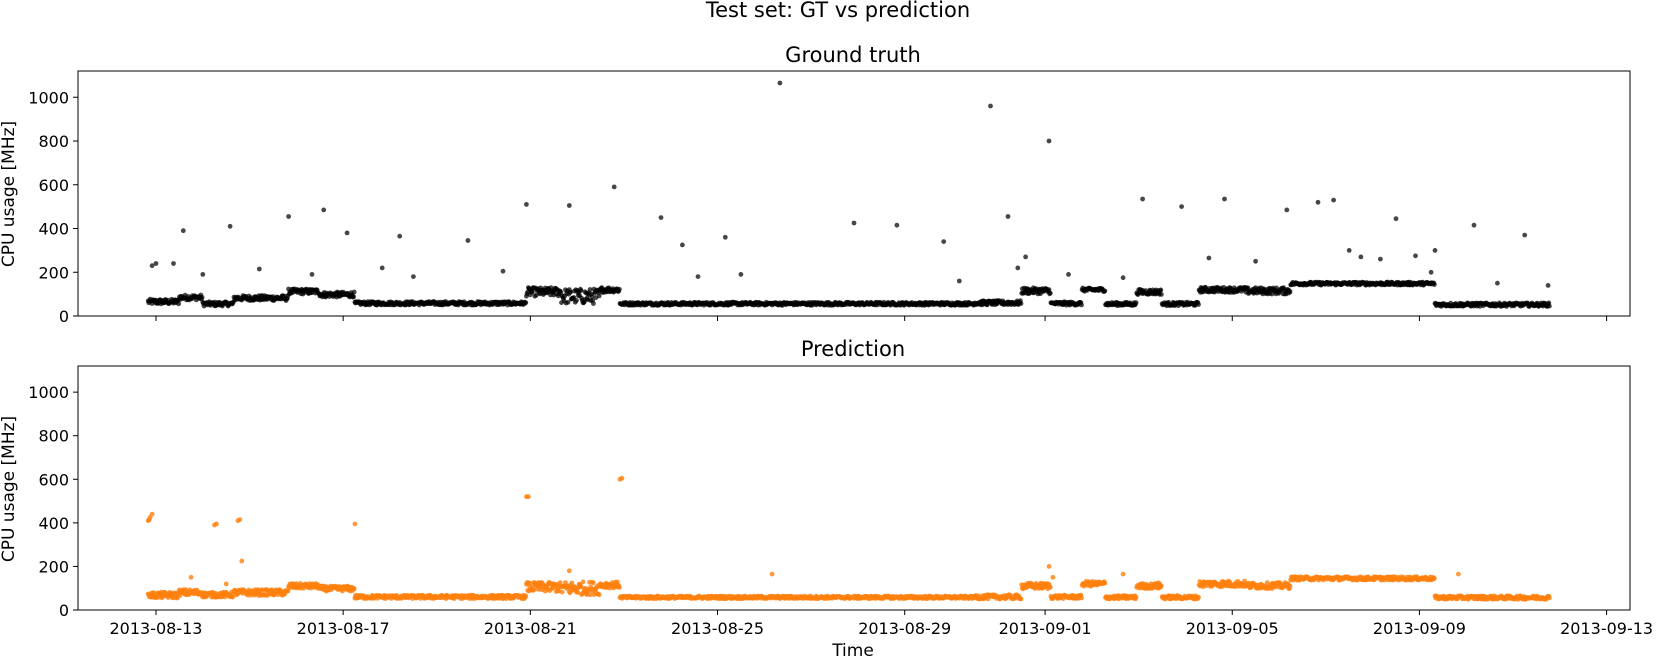 This screenshot has height=660, width=1677. Describe the element at coordinates (9, 489) in the screenshot. I see `prediction-ylabel: CPU usage [MHz]` at that location.